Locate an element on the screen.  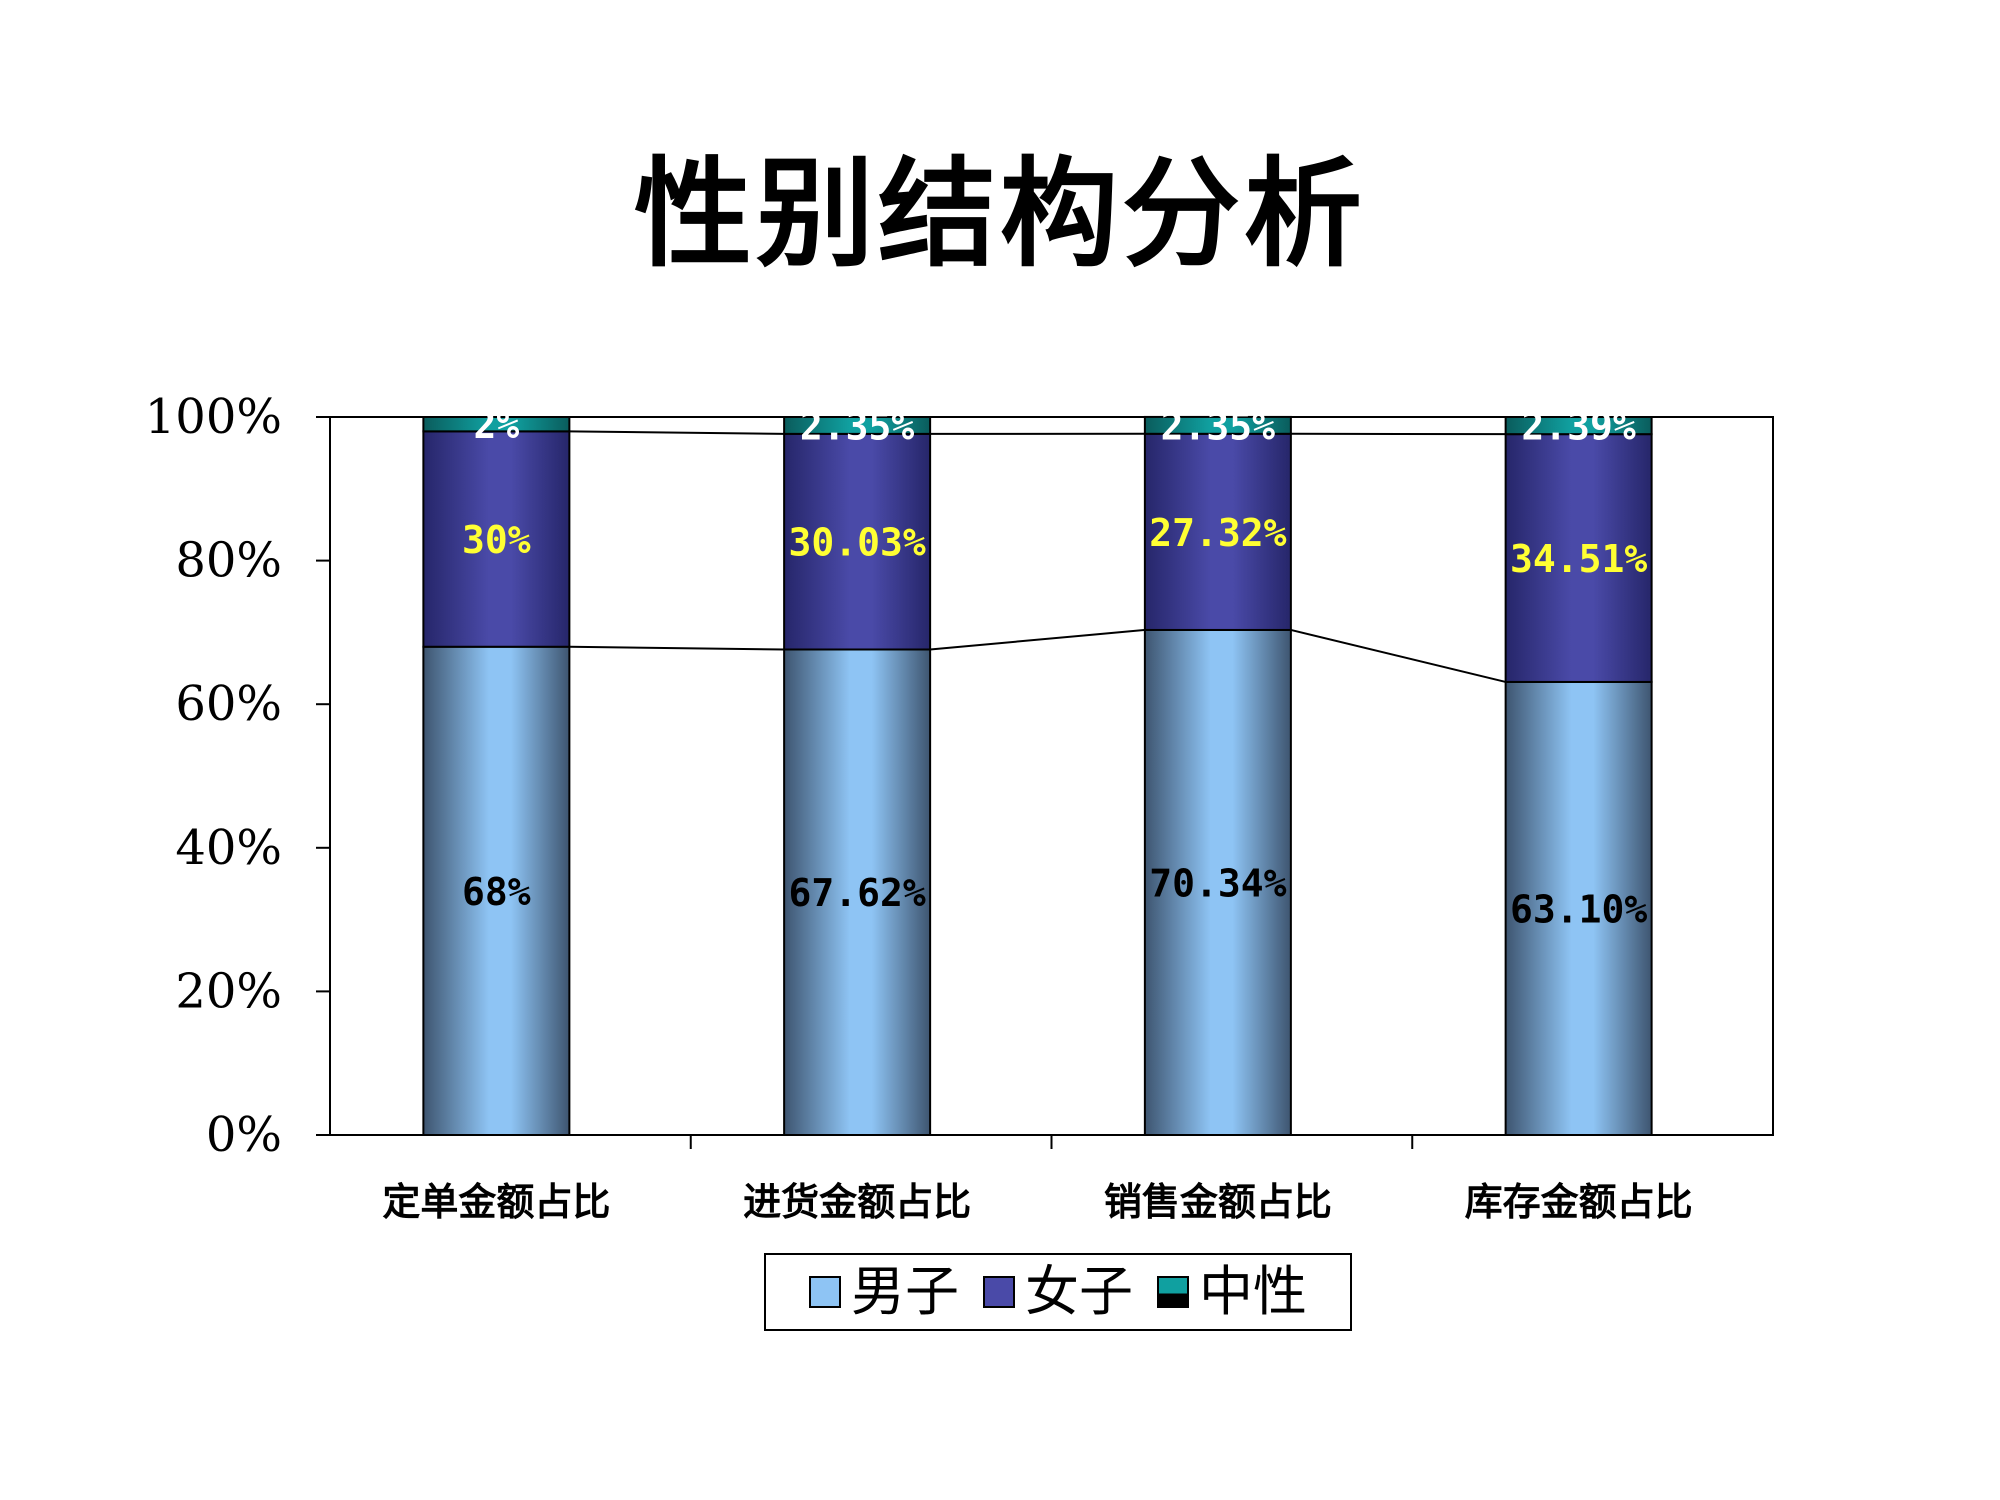
data-label: 27.32% is located at coordinates (1217, 533).